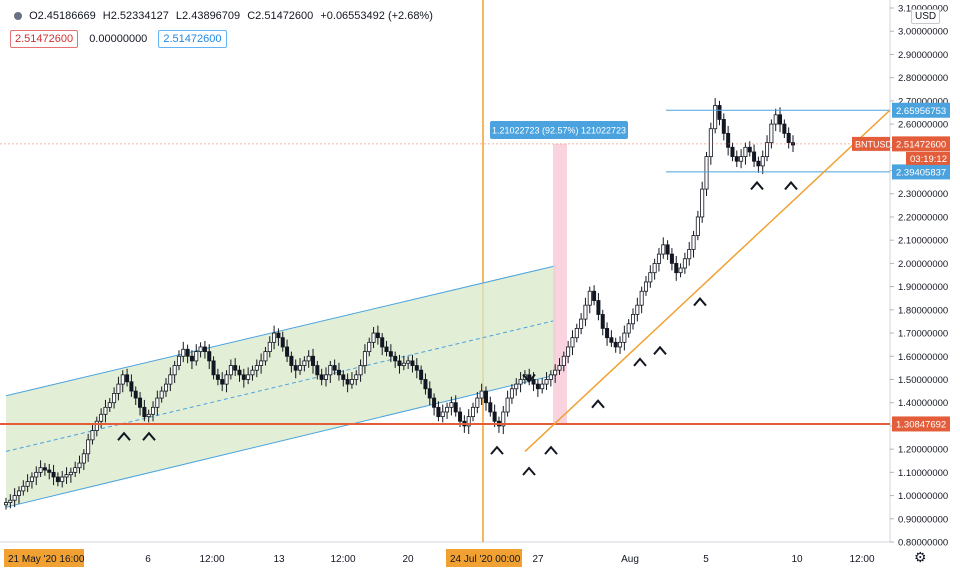 The width and height of the screenshot is (960, 575). Describe the element at coordinates (923, 357) in the screenshot. I see `y-tick-label: 1.60000000` at that location.